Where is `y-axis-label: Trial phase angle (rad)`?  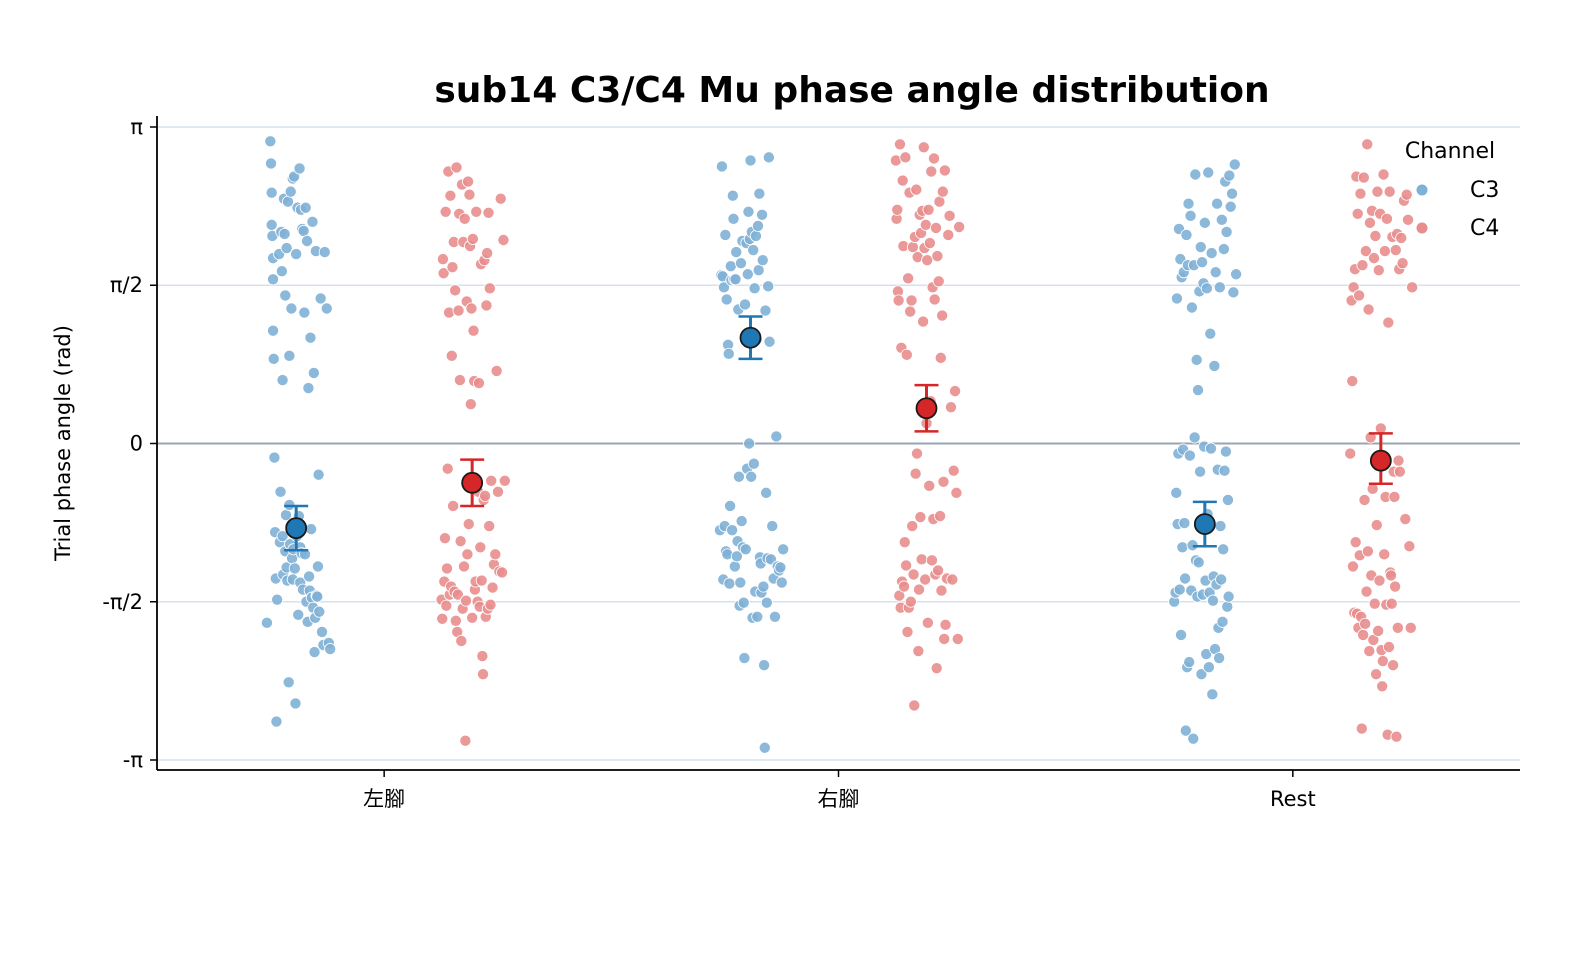 y-axis-label: Trial phase angle (rad) is located at coordinates (63, 443).